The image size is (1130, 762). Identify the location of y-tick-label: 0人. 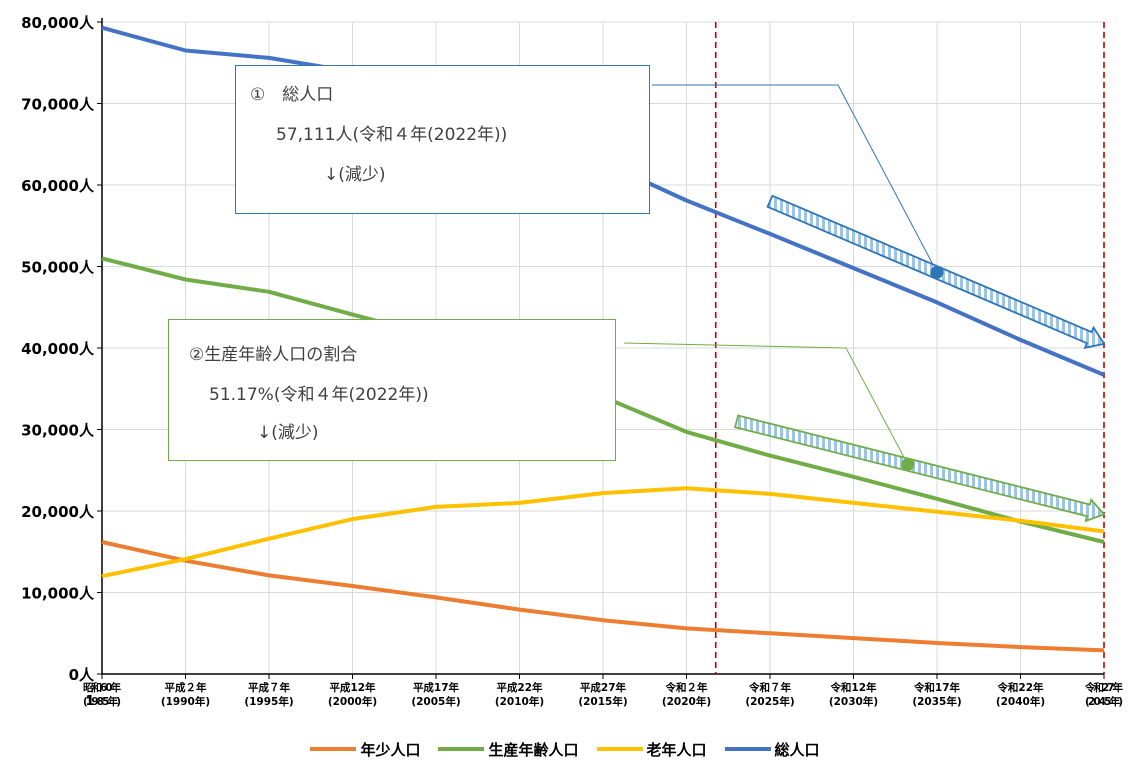
(82, 675).